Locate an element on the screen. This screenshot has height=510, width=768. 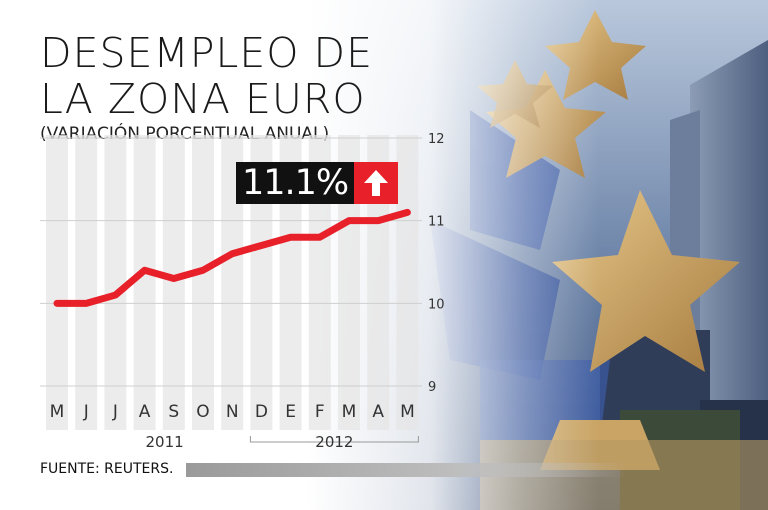
x-tick-label: D is located at coordinates (261, 412).